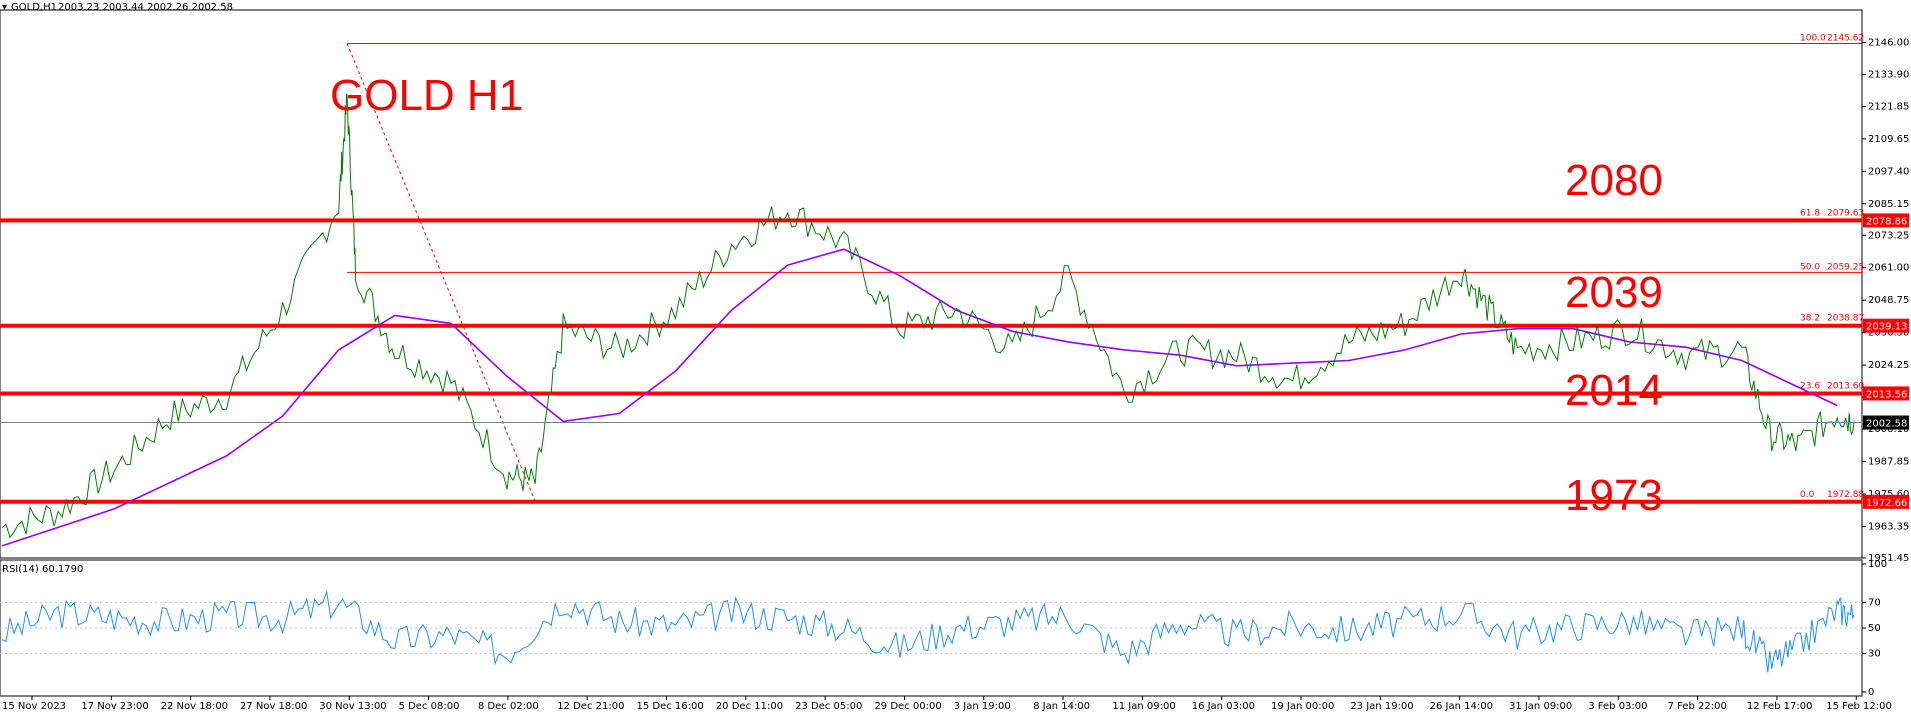 Image resolution: width=1911 pixels, height=713 pixels. What do you see at coordinates (114, 706) in the screenshot?
I see `x-tick-label: 17 Nov 23:00` at bounding box center [114, 706].